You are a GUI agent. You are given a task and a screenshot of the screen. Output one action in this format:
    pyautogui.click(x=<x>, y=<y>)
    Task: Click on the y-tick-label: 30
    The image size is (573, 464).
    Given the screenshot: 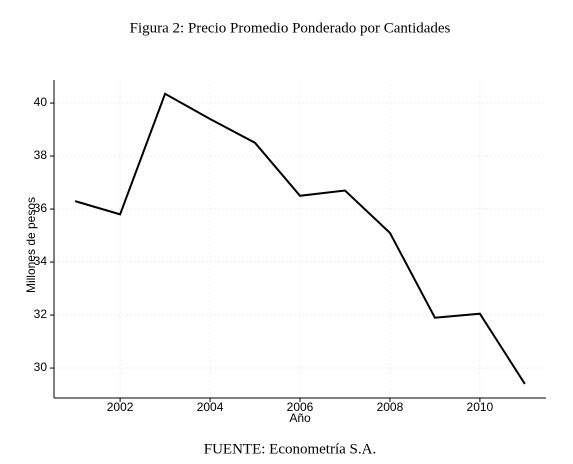 What is the action you would take?
    pyautogui.click(x=41, y=367)
    